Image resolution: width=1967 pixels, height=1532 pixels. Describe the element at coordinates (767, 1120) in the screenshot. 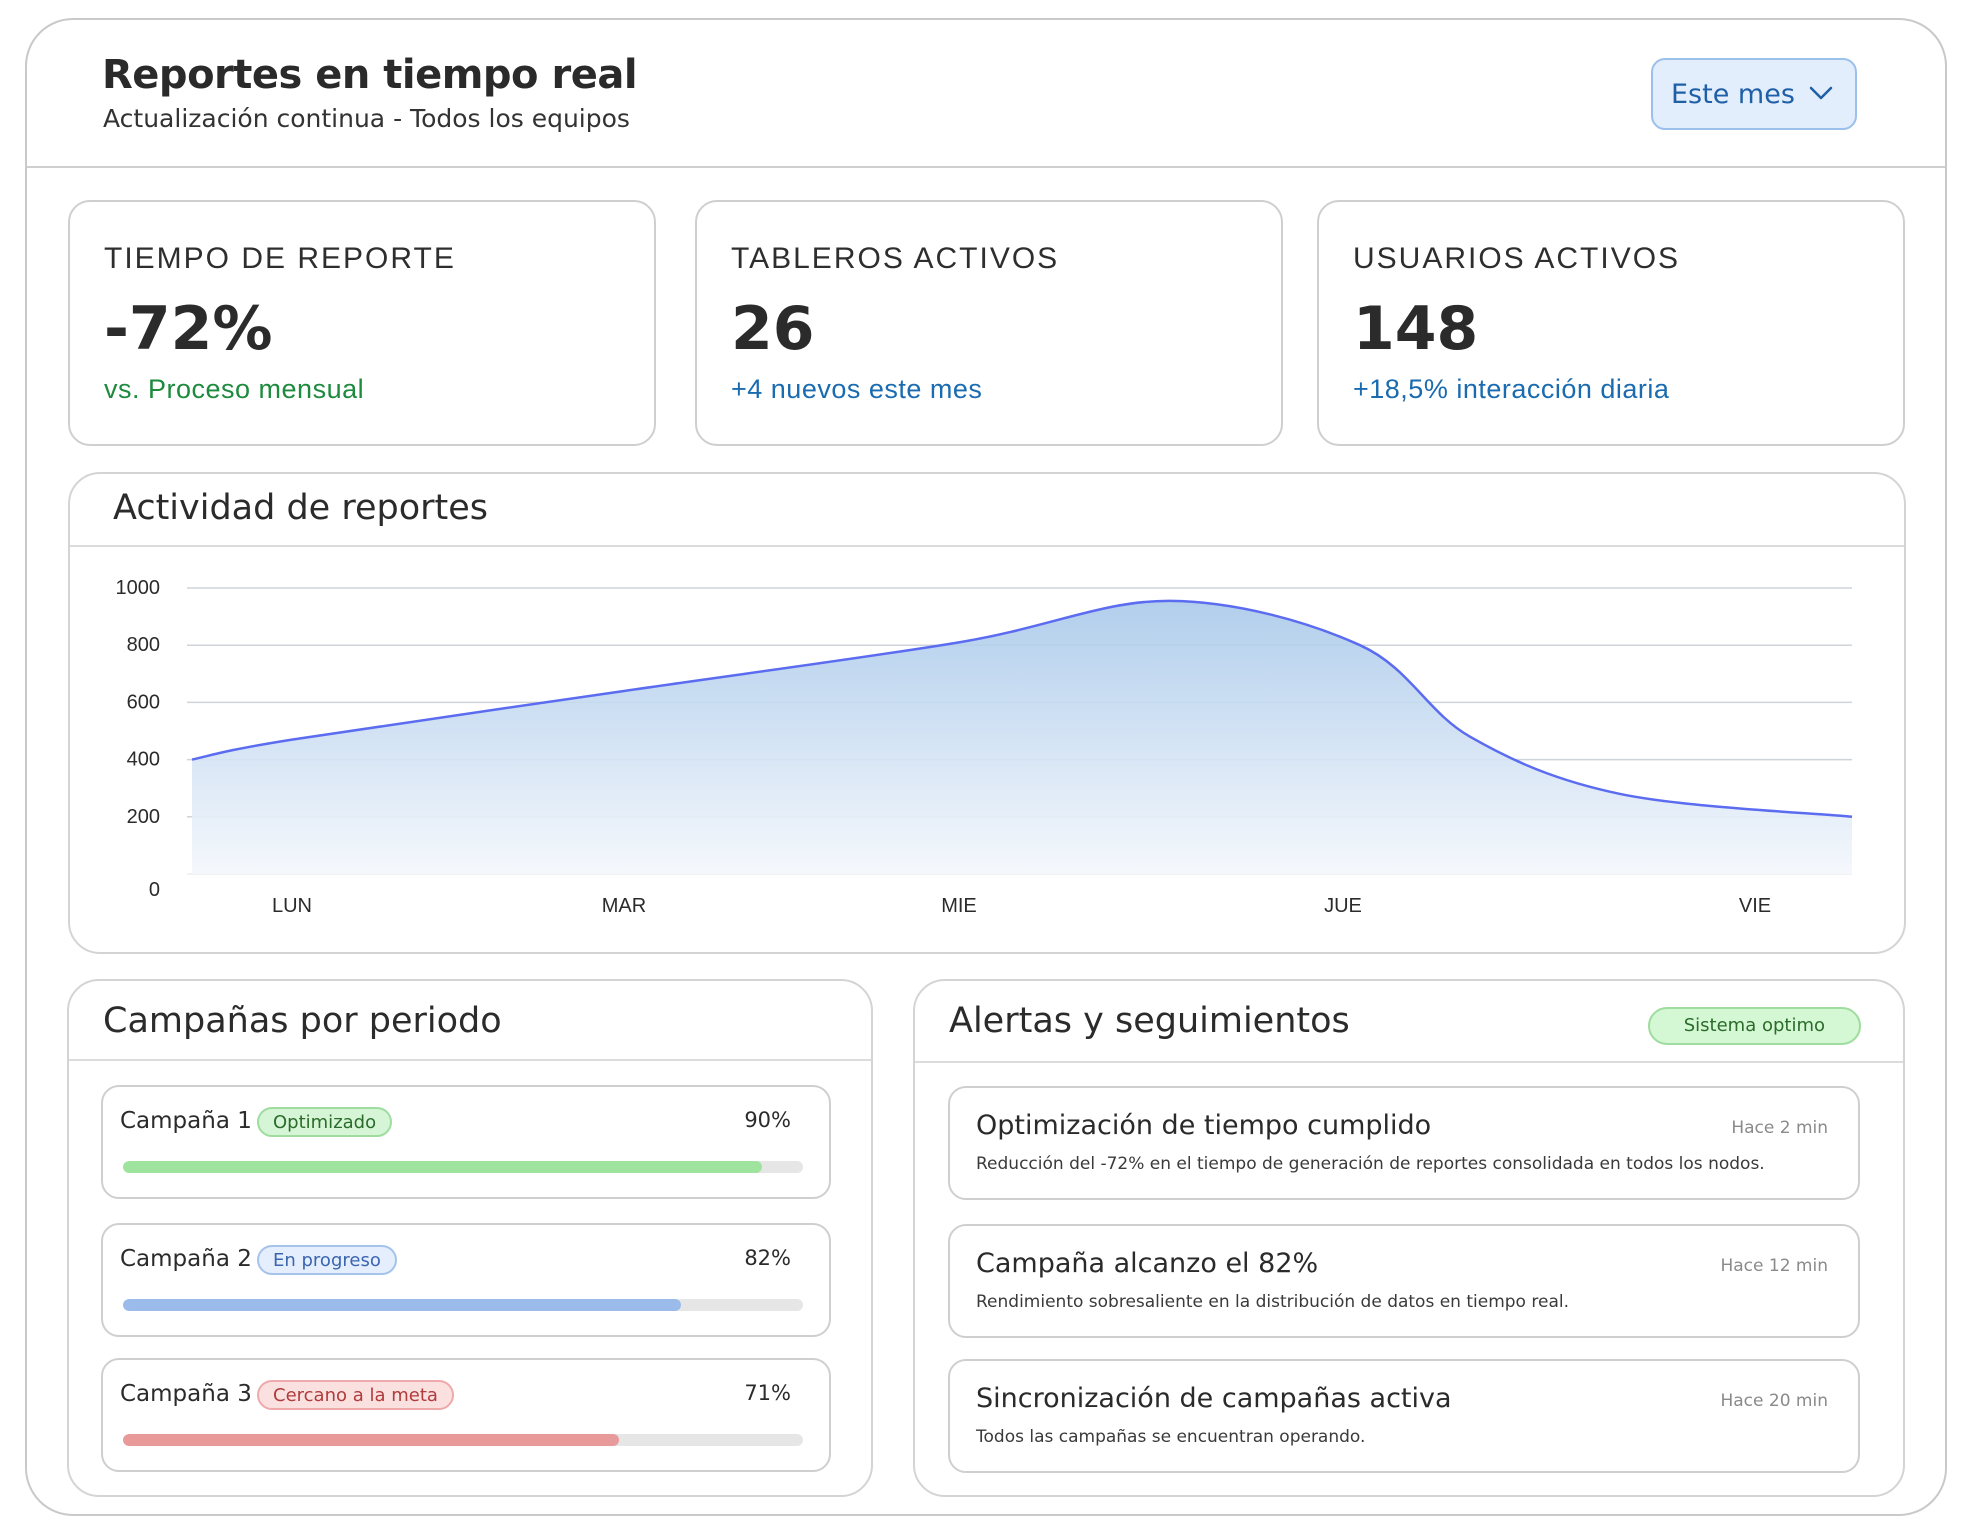

I see `campaign-percent: 90%` at that location.